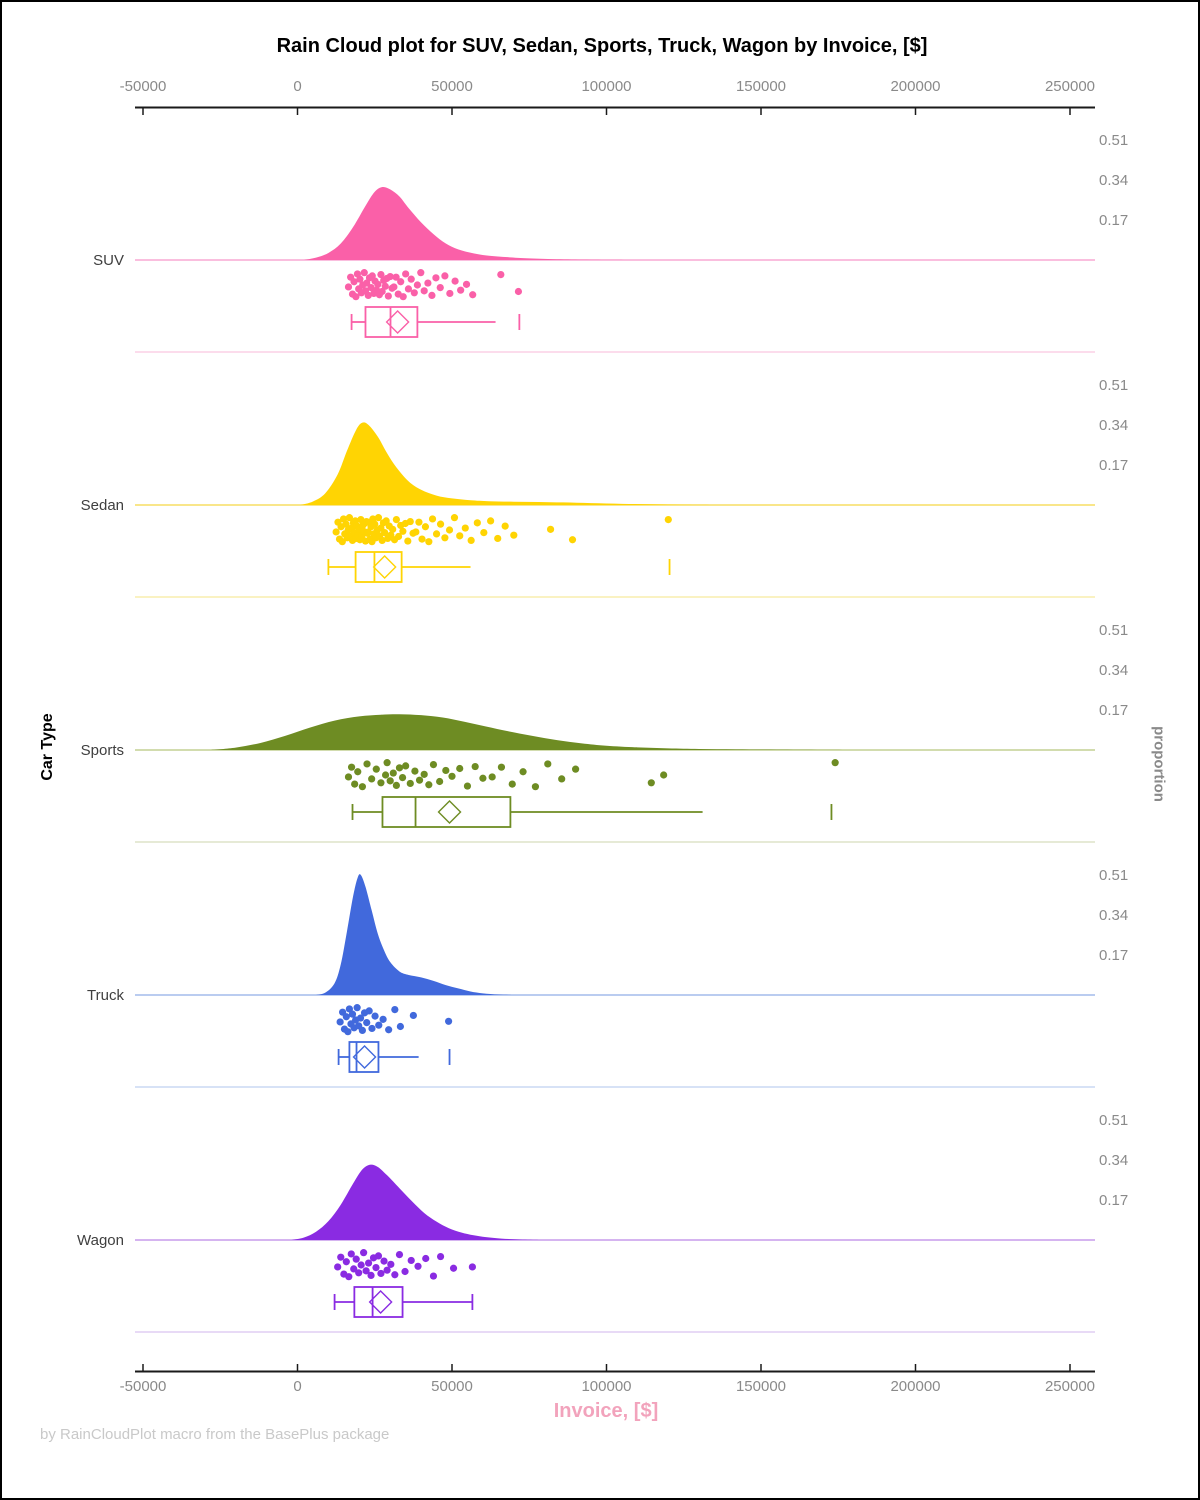 Image resolution: width=1200 pixels, height=1500 pixels. I want to click on x-tick-label-bottom: 150000, so click(761, 1386).